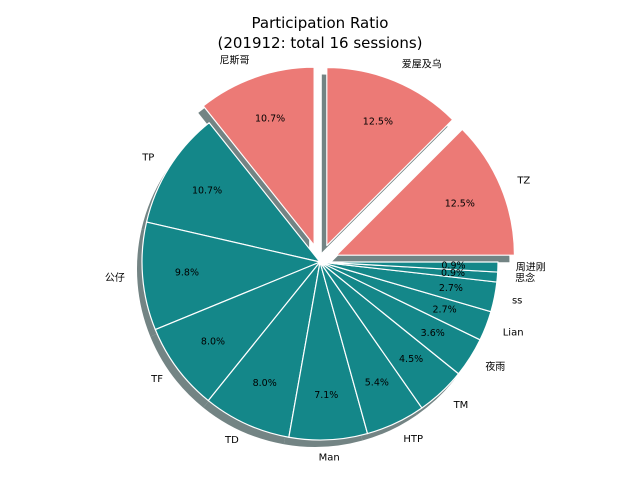  What do you see at coordinates (147, 158) in the screenshot?
I see `slice-category-label: TP` at bounding box center [147, 158].